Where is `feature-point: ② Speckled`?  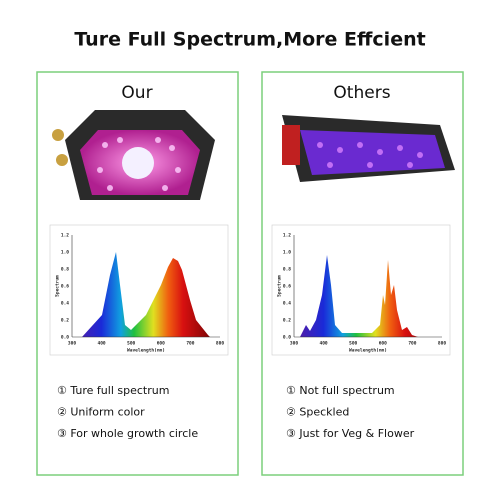
feature-point: ② Speckled is located at coordinates (317, 412).